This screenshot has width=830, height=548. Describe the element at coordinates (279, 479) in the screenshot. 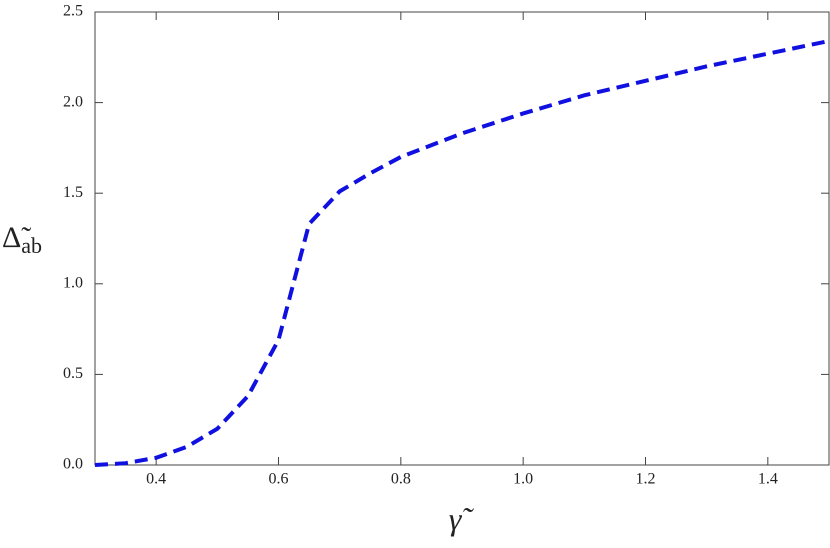

I see `x-tick-label: 0.6` at that location.